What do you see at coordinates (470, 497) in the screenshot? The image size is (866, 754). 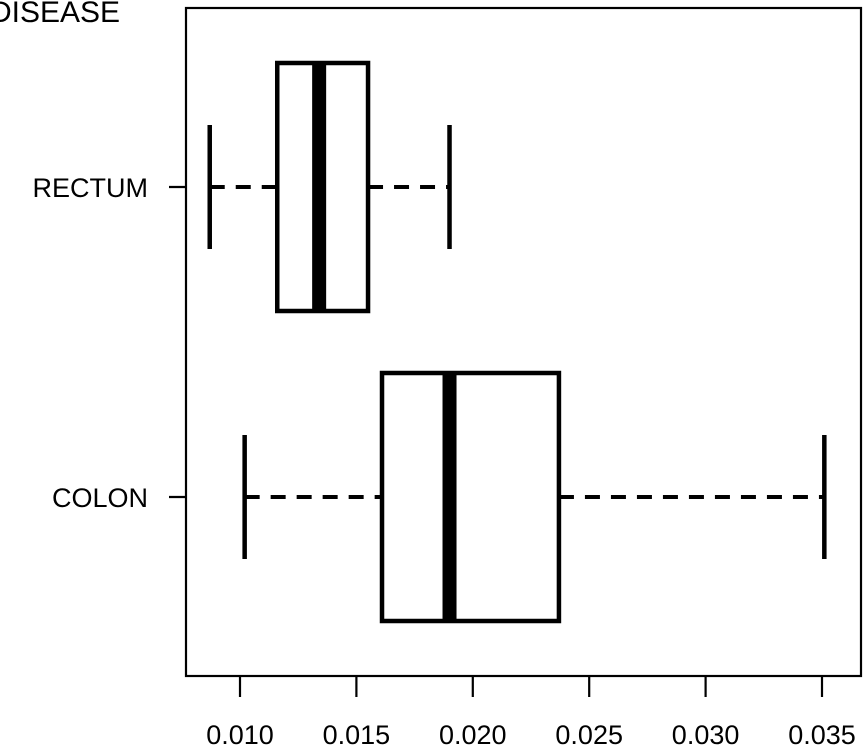 I see `iqr-box` at bounding box center [470, 497].